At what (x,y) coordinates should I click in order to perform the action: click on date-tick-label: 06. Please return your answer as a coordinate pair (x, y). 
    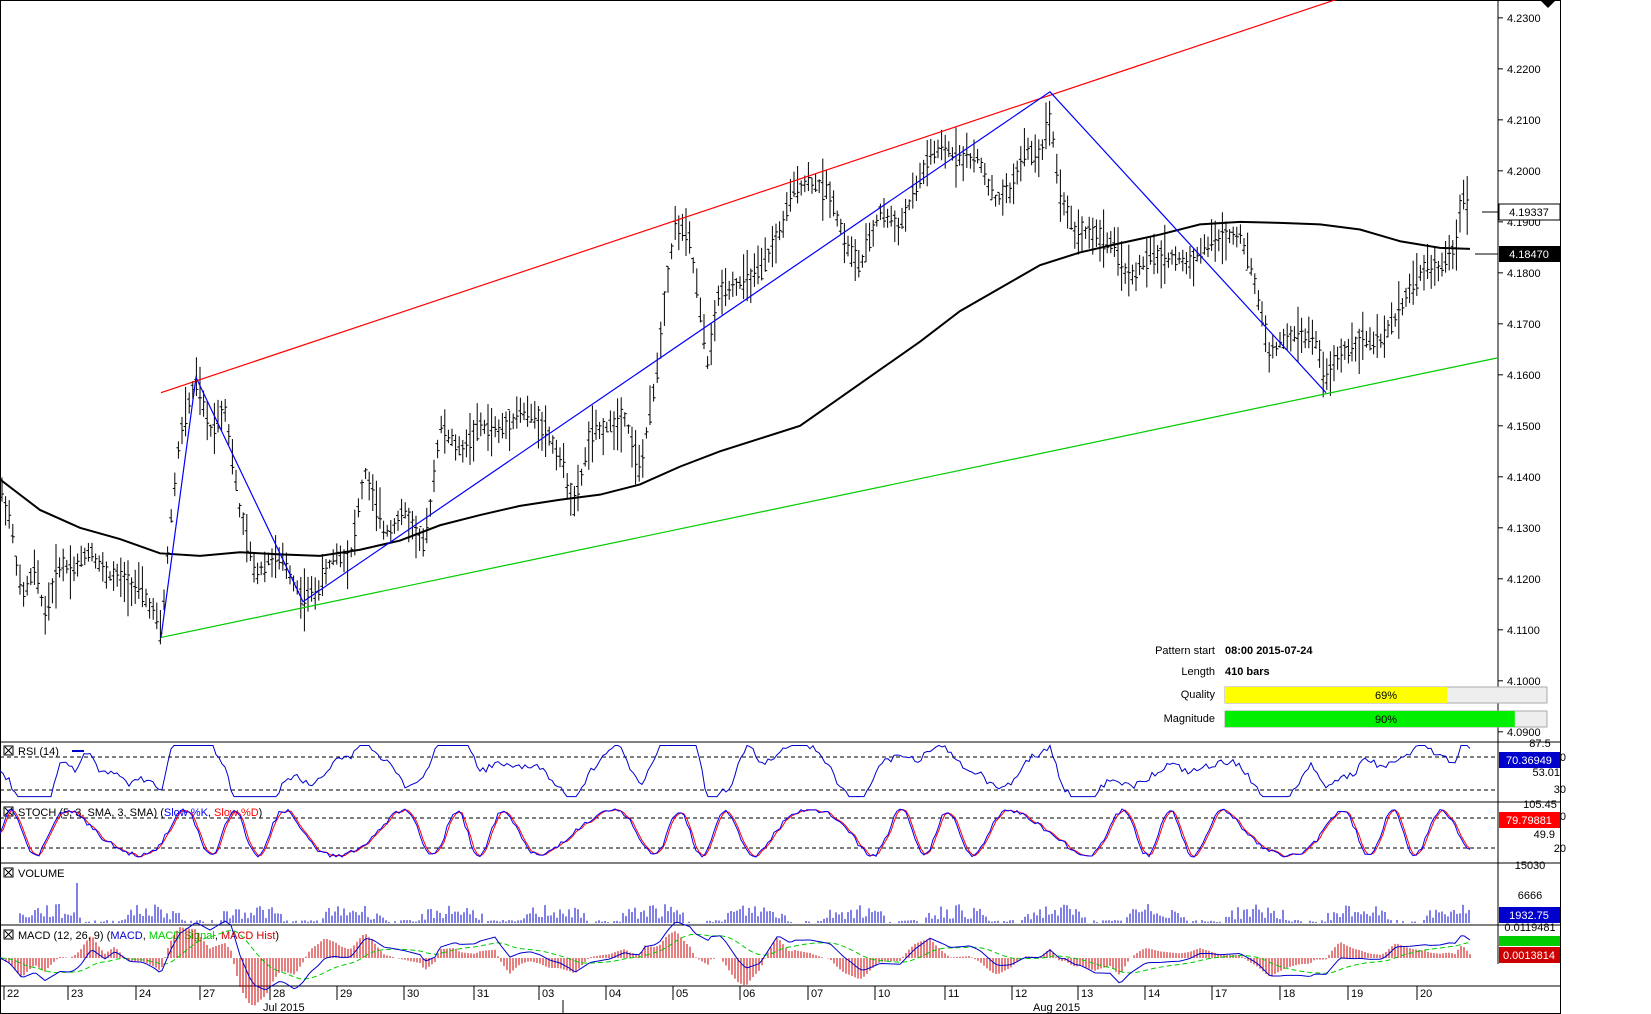
    Looking at the image, I should click on (749, 994).